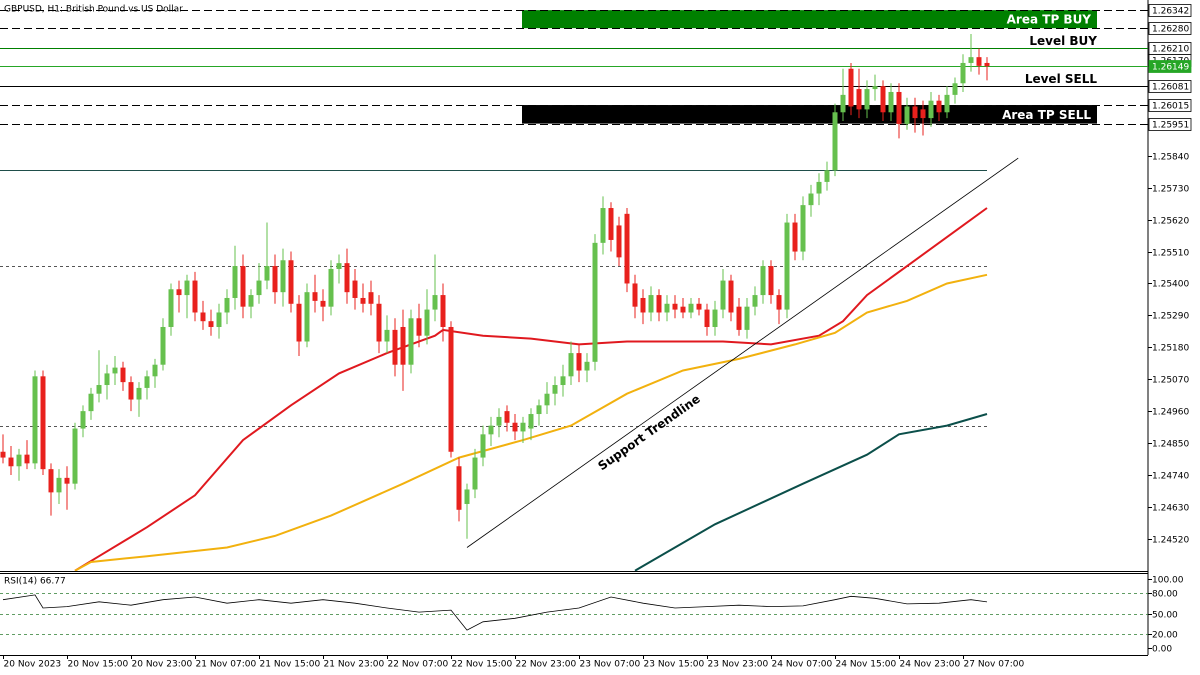 This screenshot has width=1200, height=675. Describe the element at coordinates (809, 67) in the screenshot. I see `zones: Area TP BUY Area TP SELL` at that location.